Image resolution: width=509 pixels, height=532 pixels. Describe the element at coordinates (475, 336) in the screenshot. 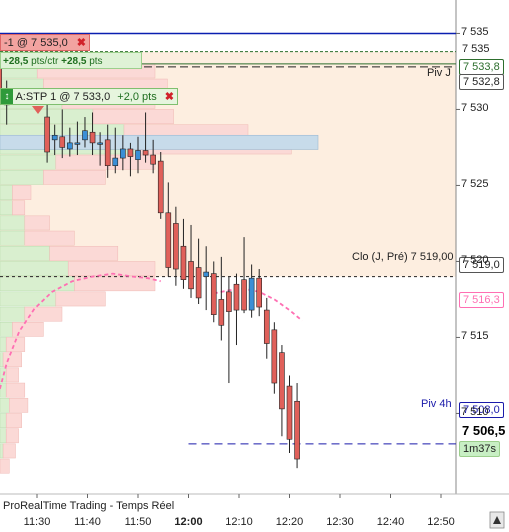

I see `y-tick-label: 7 515` at that location.